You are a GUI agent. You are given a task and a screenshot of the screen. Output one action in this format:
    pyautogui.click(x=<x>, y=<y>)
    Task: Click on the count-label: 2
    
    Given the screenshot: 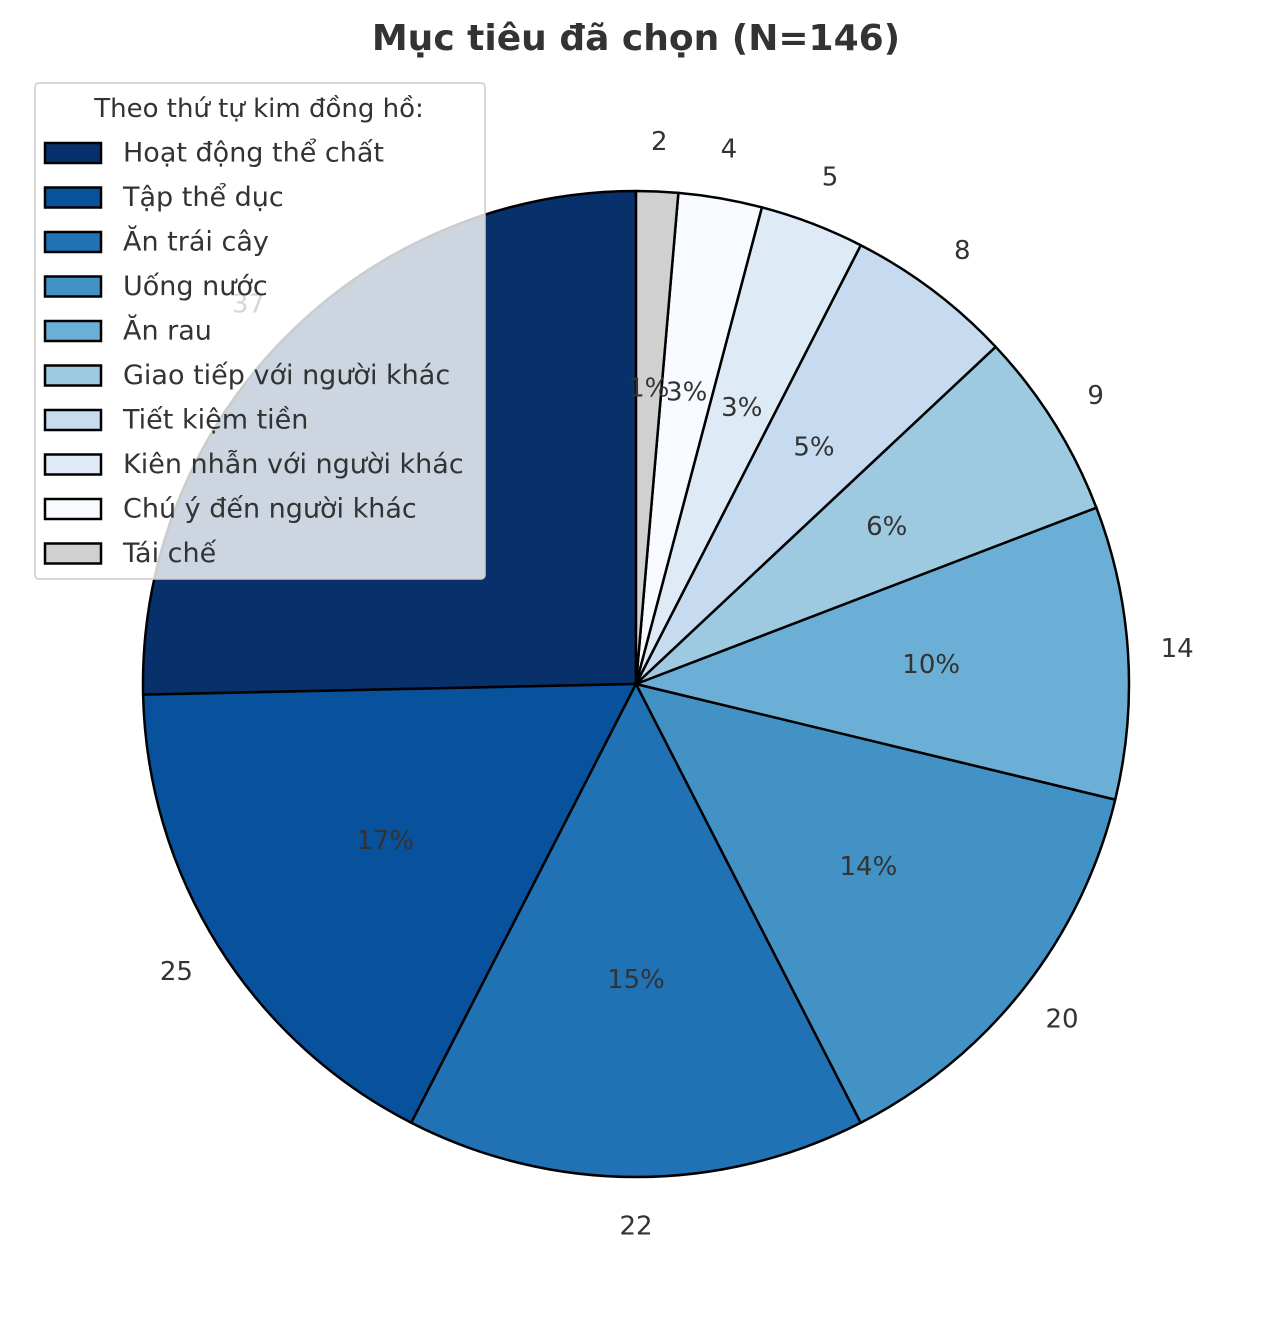 What is the action you would take?
    pyautogui.click(x=659, y=142)
    